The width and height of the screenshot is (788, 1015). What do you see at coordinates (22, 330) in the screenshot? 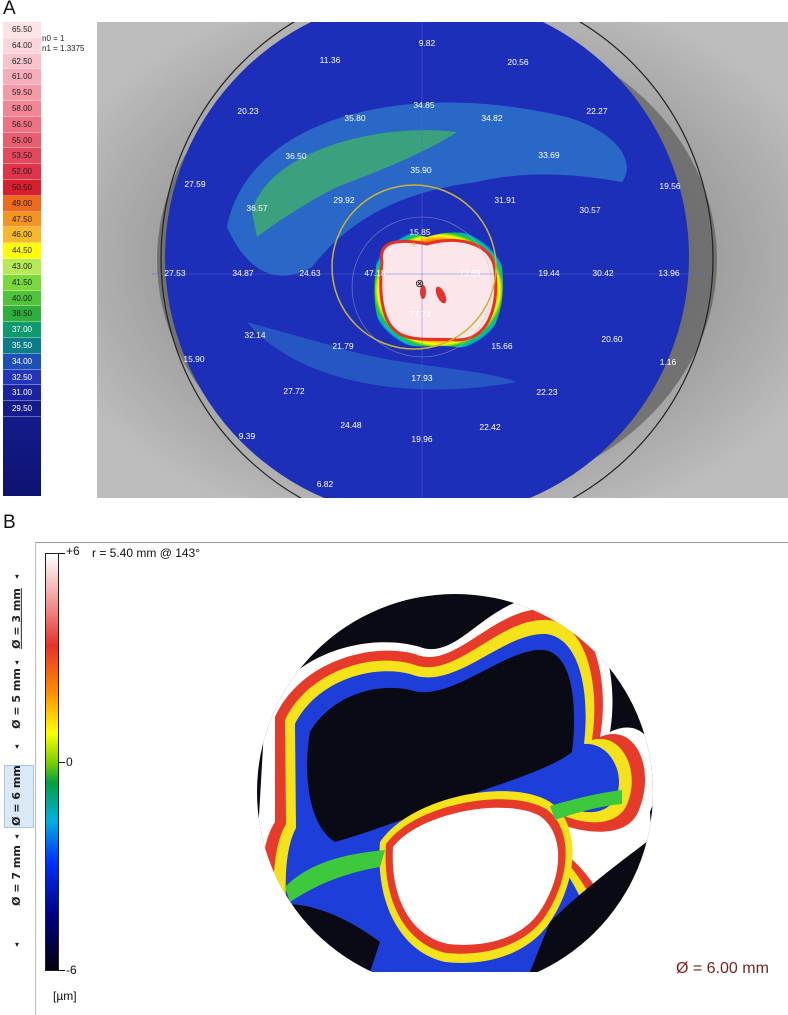
I see `scale-value: 37.00` at bounding box center [22, 330].